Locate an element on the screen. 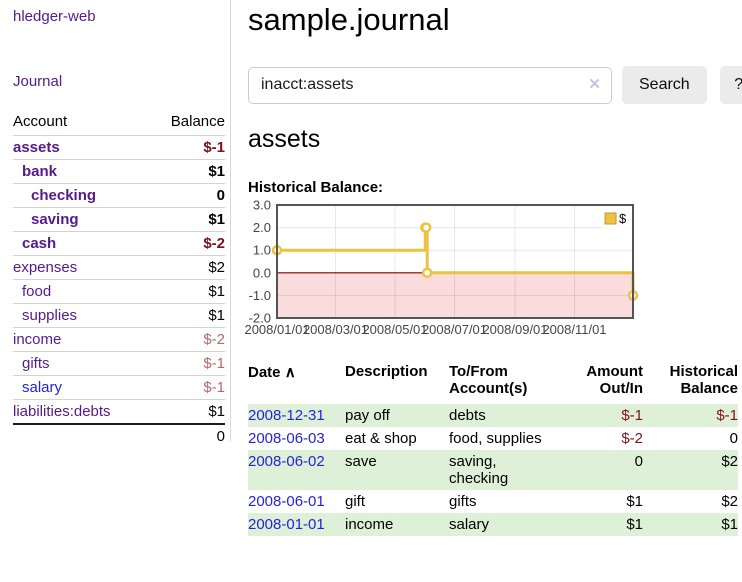 Image resolution: width=742 pixels, height=582 pixels. account-link: liabilities:debts is located at coordinates (62, 411).